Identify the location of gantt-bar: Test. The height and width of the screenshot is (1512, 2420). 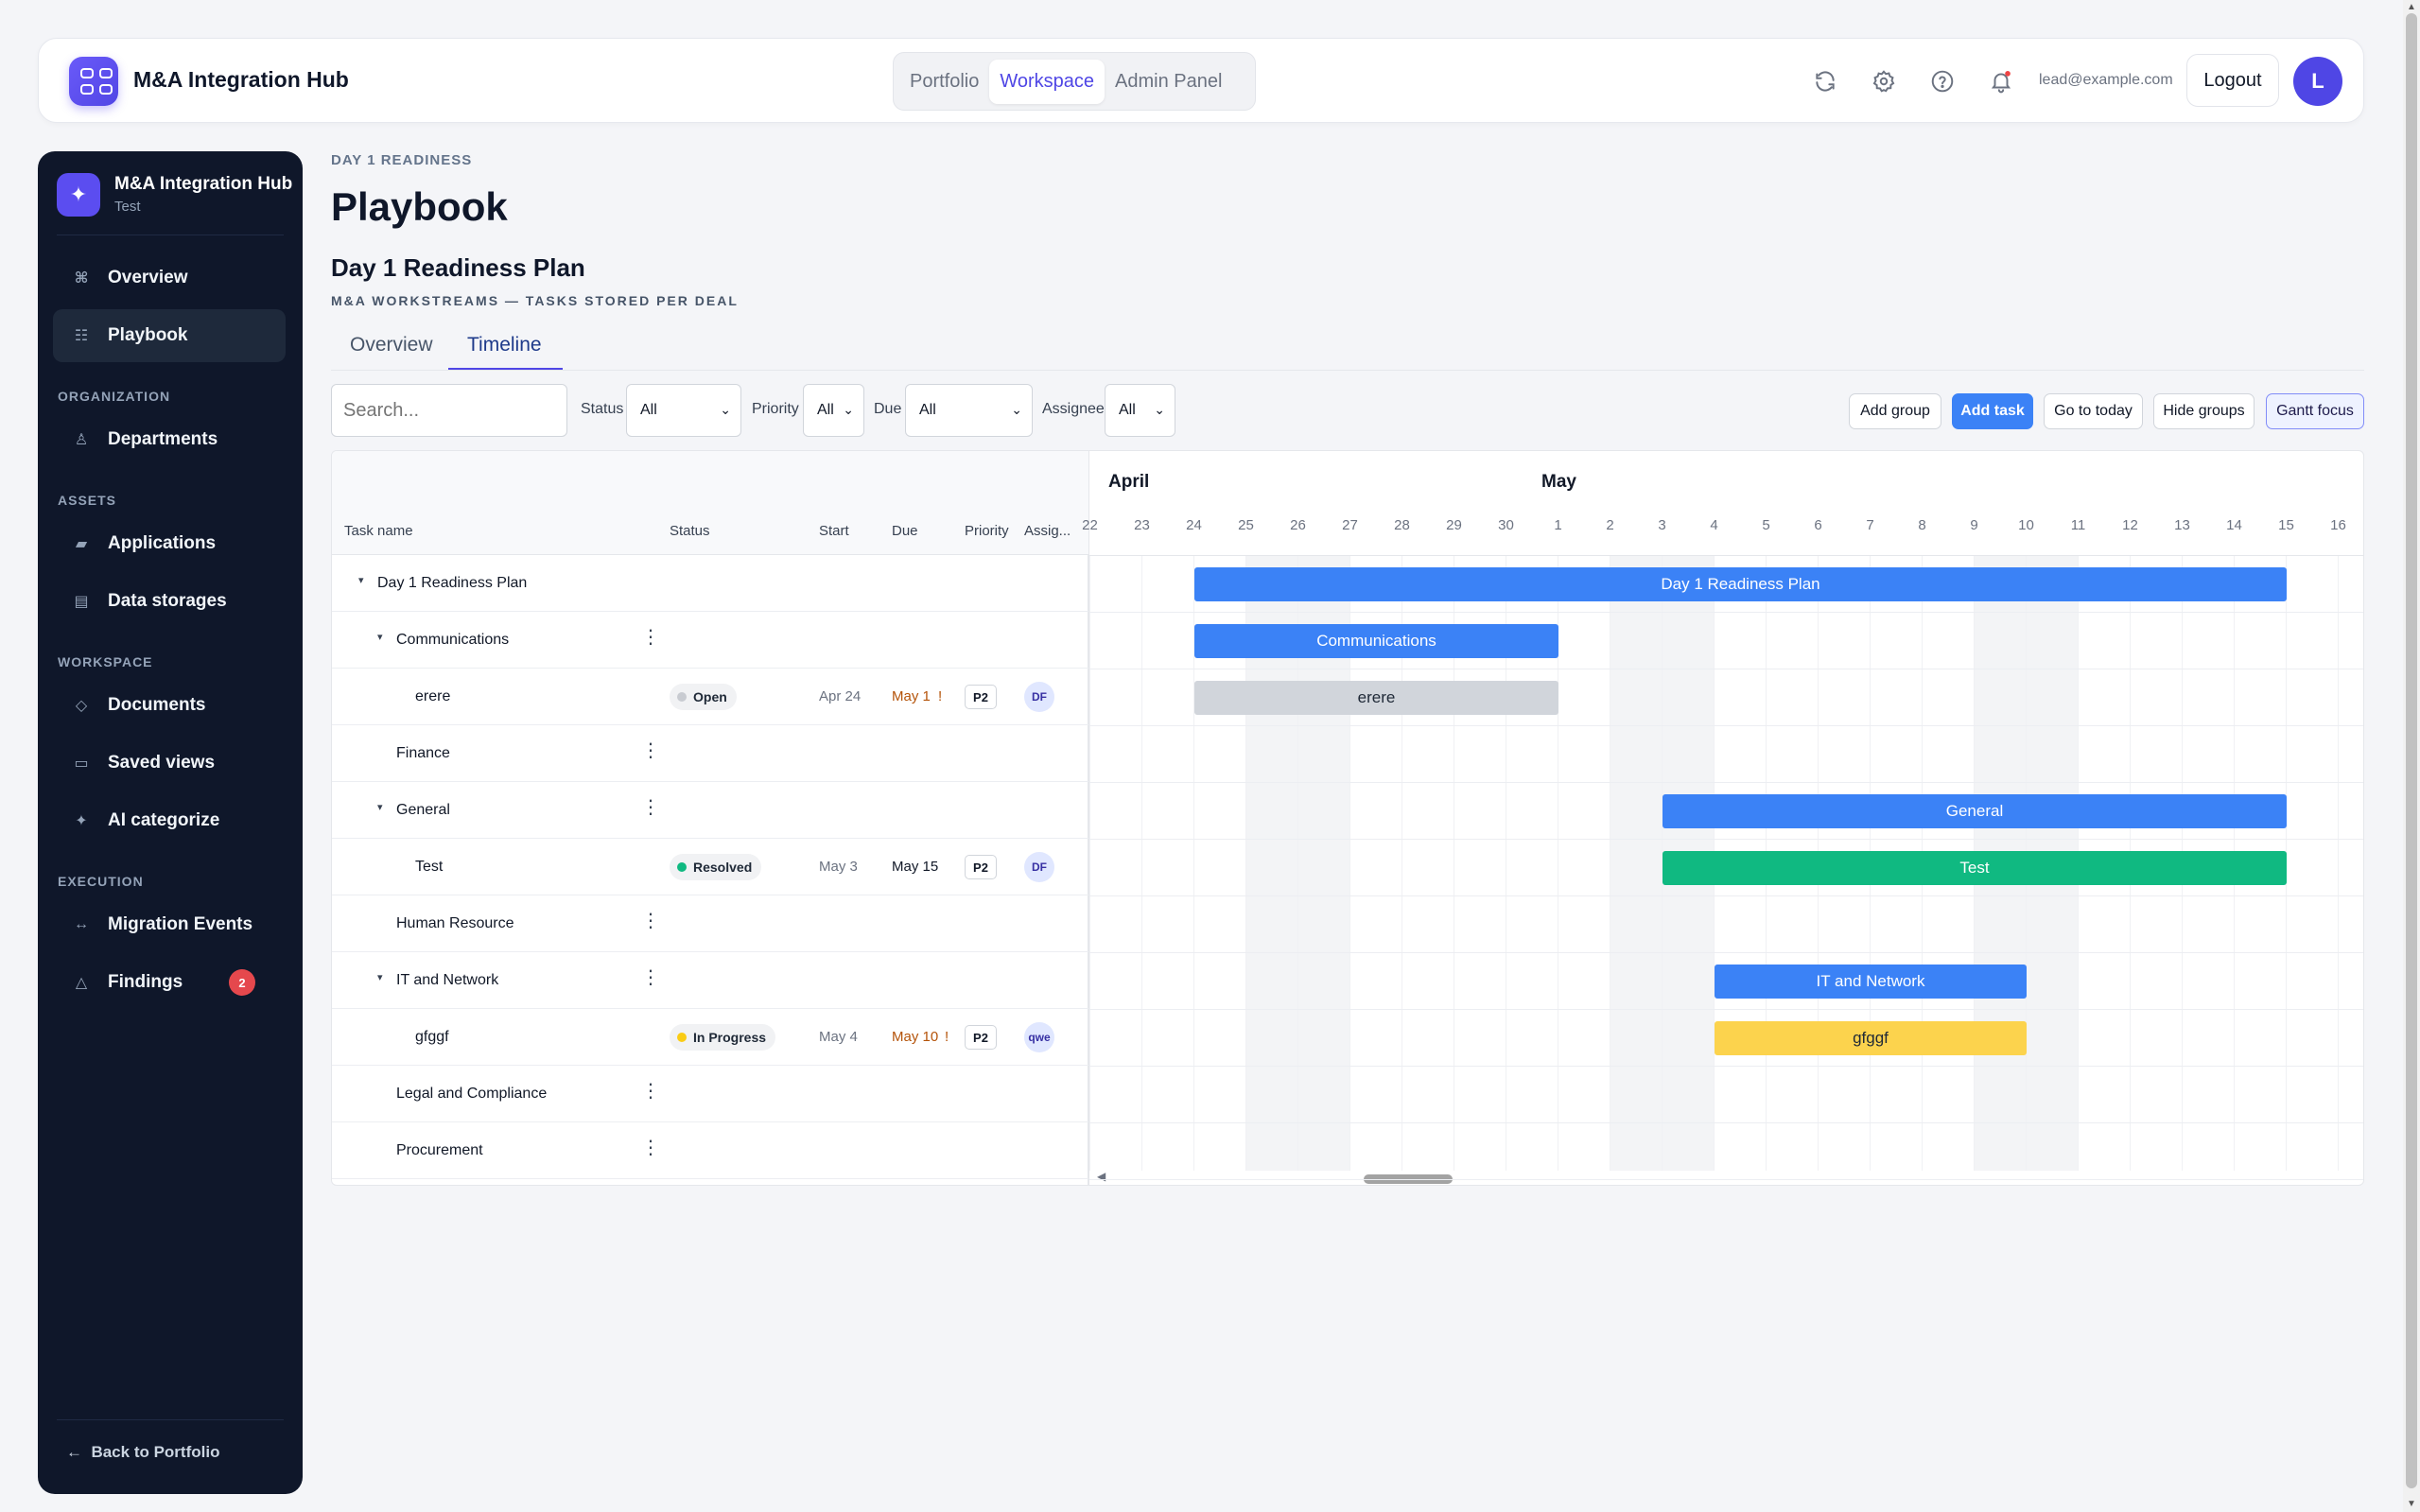
(1975, 868).